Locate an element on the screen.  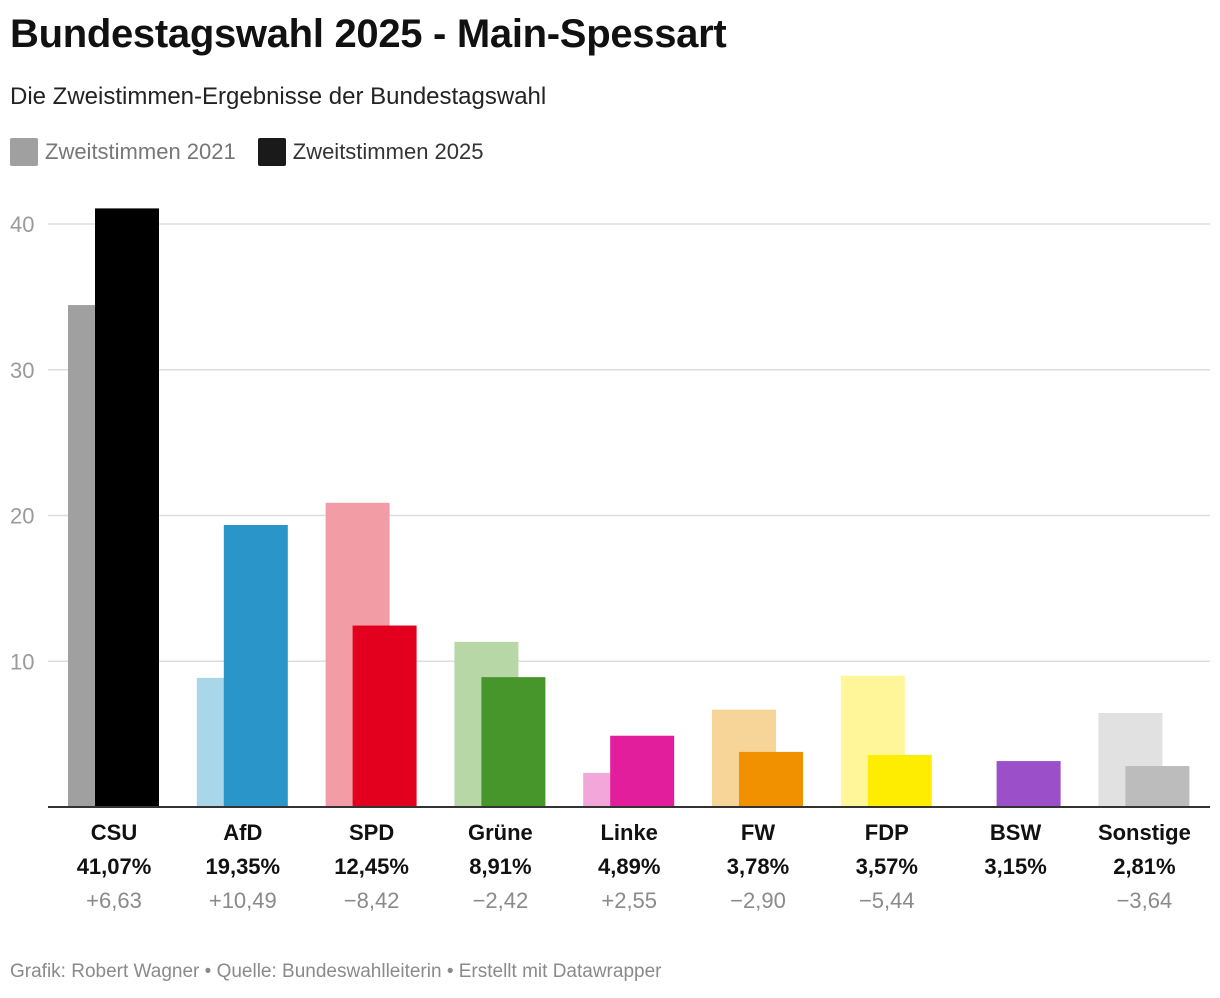
value-label-spd: 12,45% is located at coordinates (371, 866).